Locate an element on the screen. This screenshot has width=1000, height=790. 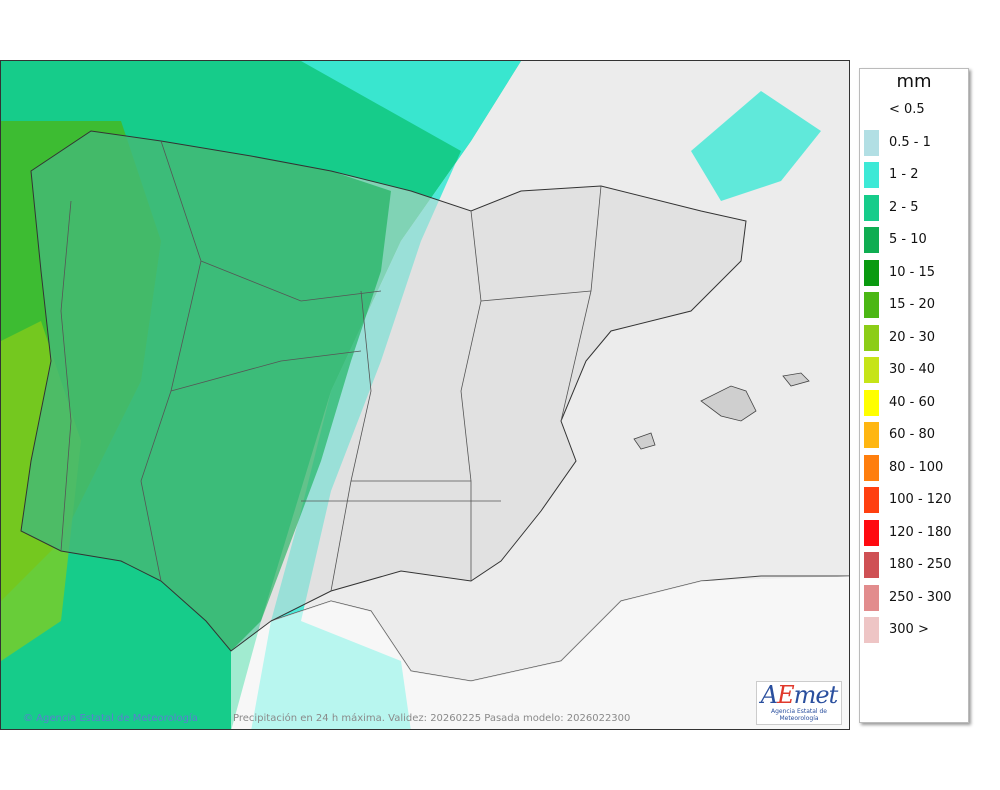
aemet-logo-subtitle: Agencia Estatal de Meteorología is located at coordinates (798, 715).